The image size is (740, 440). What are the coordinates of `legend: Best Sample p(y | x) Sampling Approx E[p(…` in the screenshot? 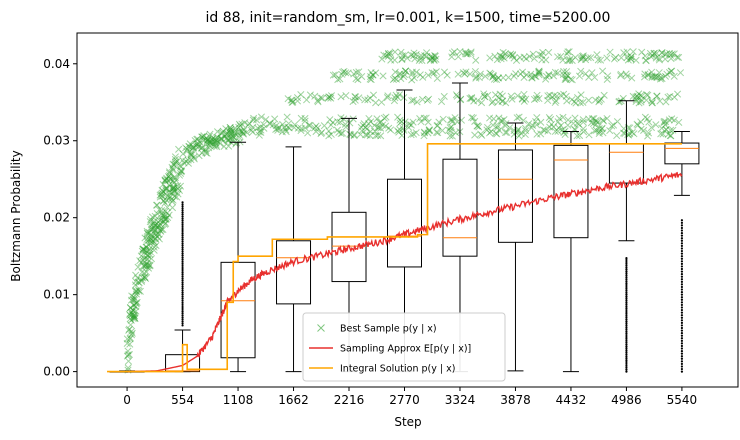 It's located at (404, 347).